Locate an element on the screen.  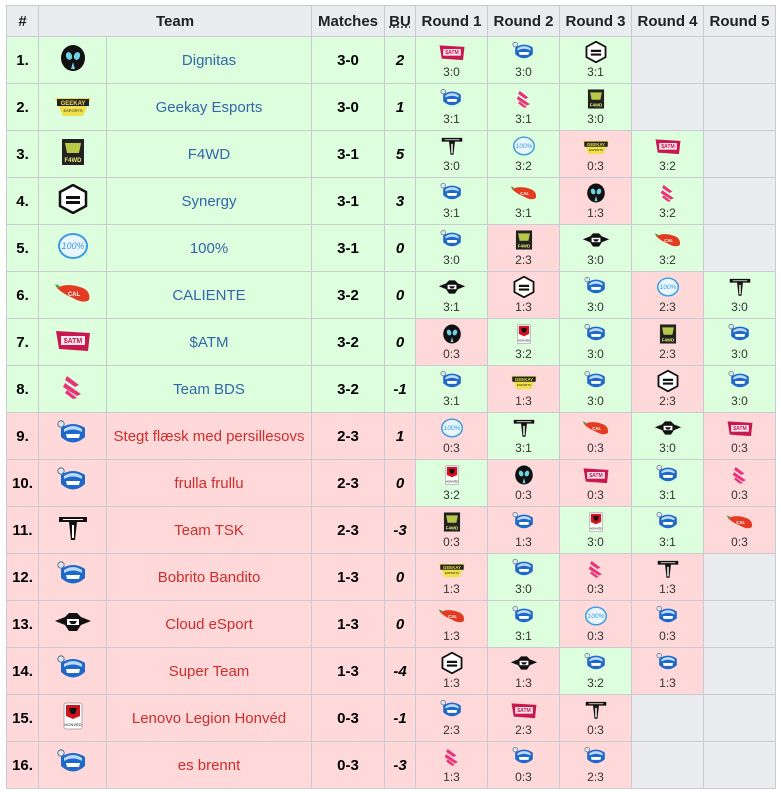
team-link: Synergy is located at coordinates (209, 201).